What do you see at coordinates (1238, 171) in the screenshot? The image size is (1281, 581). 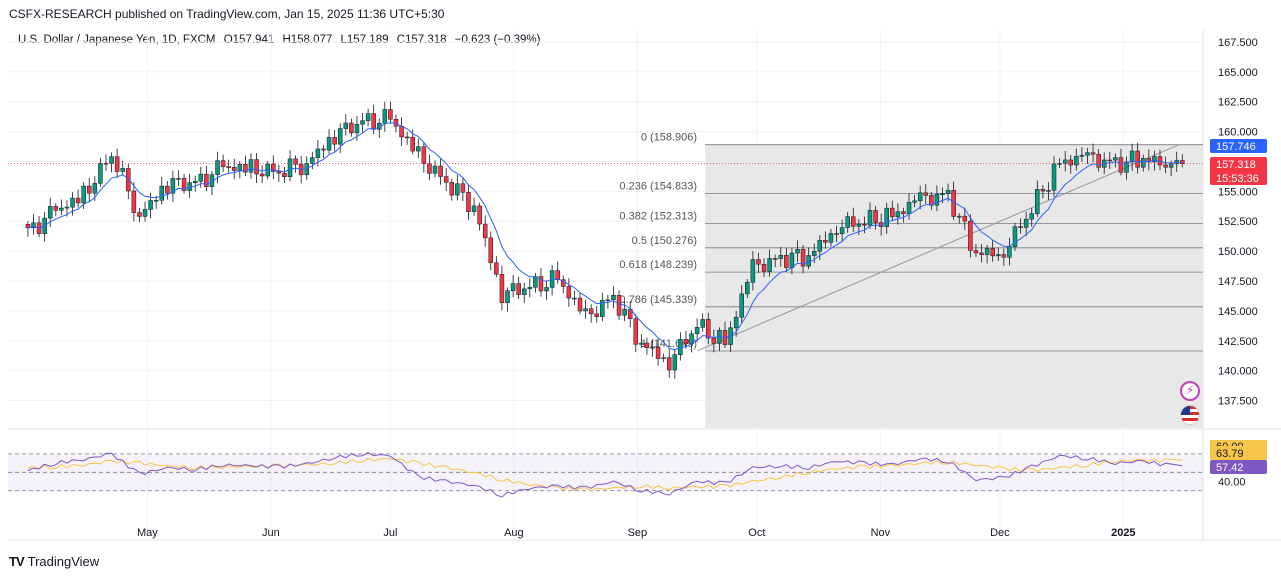 I see `last-price-badge-bg` at bounding box center [1238, 171].